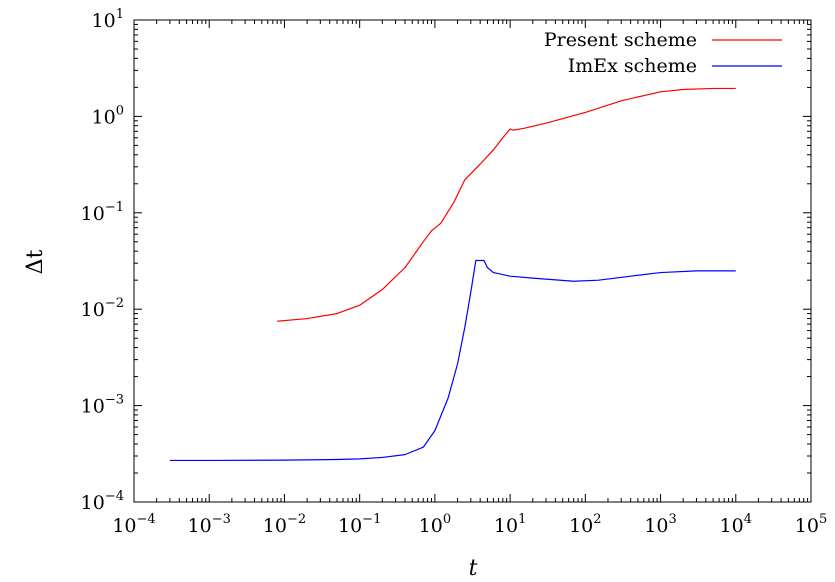 This screenshot has height=582, width=835. What do you see at coordinates (748, 519) in the screenshot?
I see `x-tick-exponent: 4` at bounding box center [748, 519].